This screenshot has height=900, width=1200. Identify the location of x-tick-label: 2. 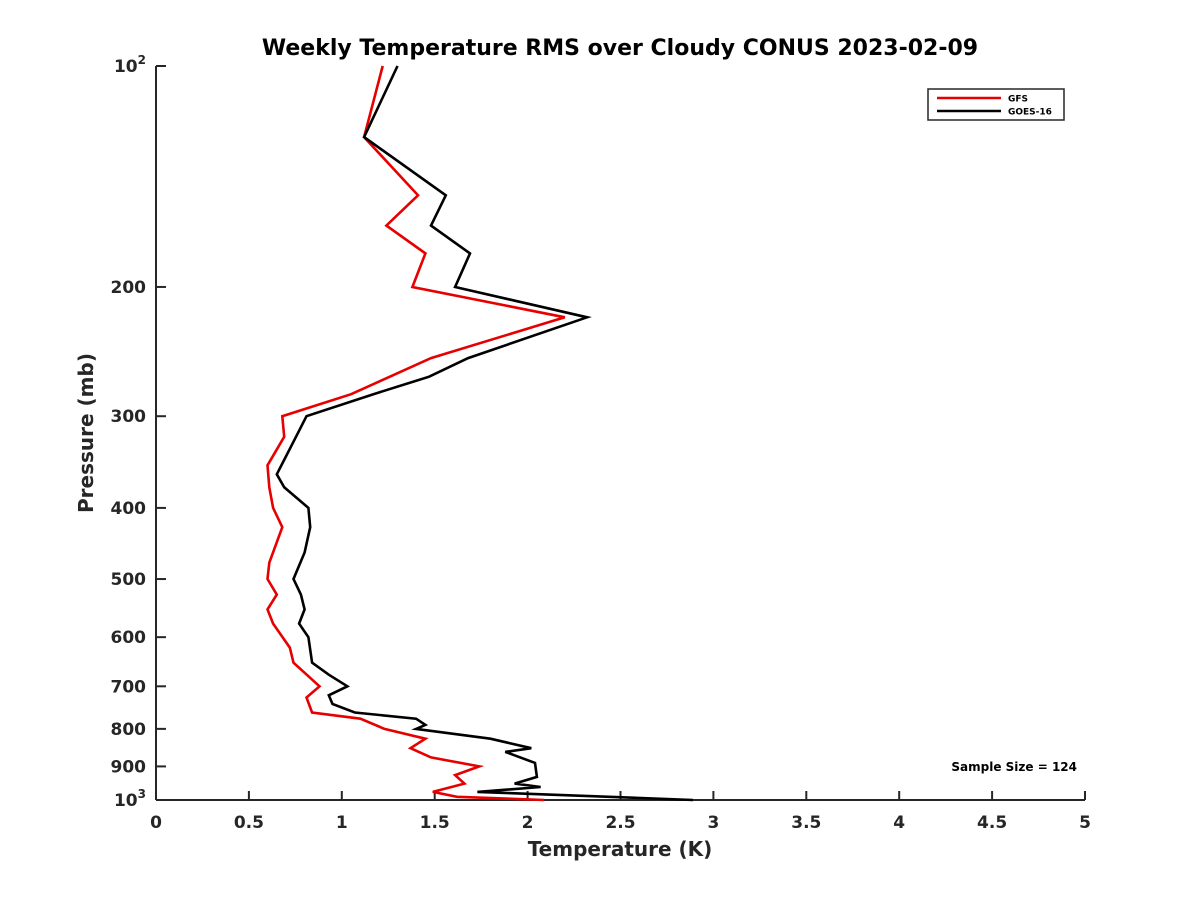
(528, 823).